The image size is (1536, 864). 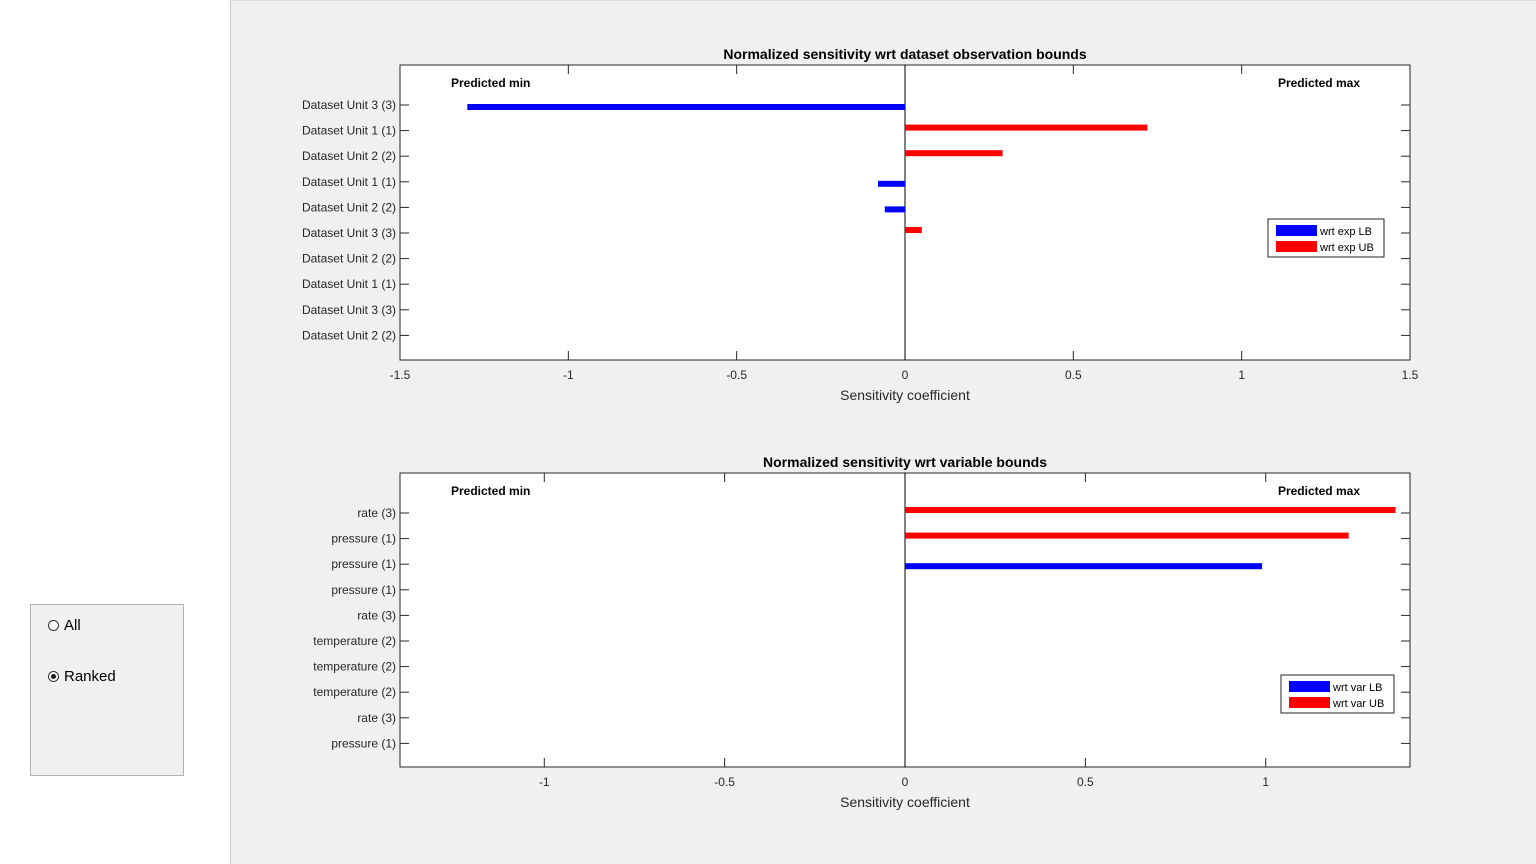 What do you see at coordinates (107, 690) in the screenshot?
I see `view-mode-radio-group: All Ranked` at bounding box center [107, 690].